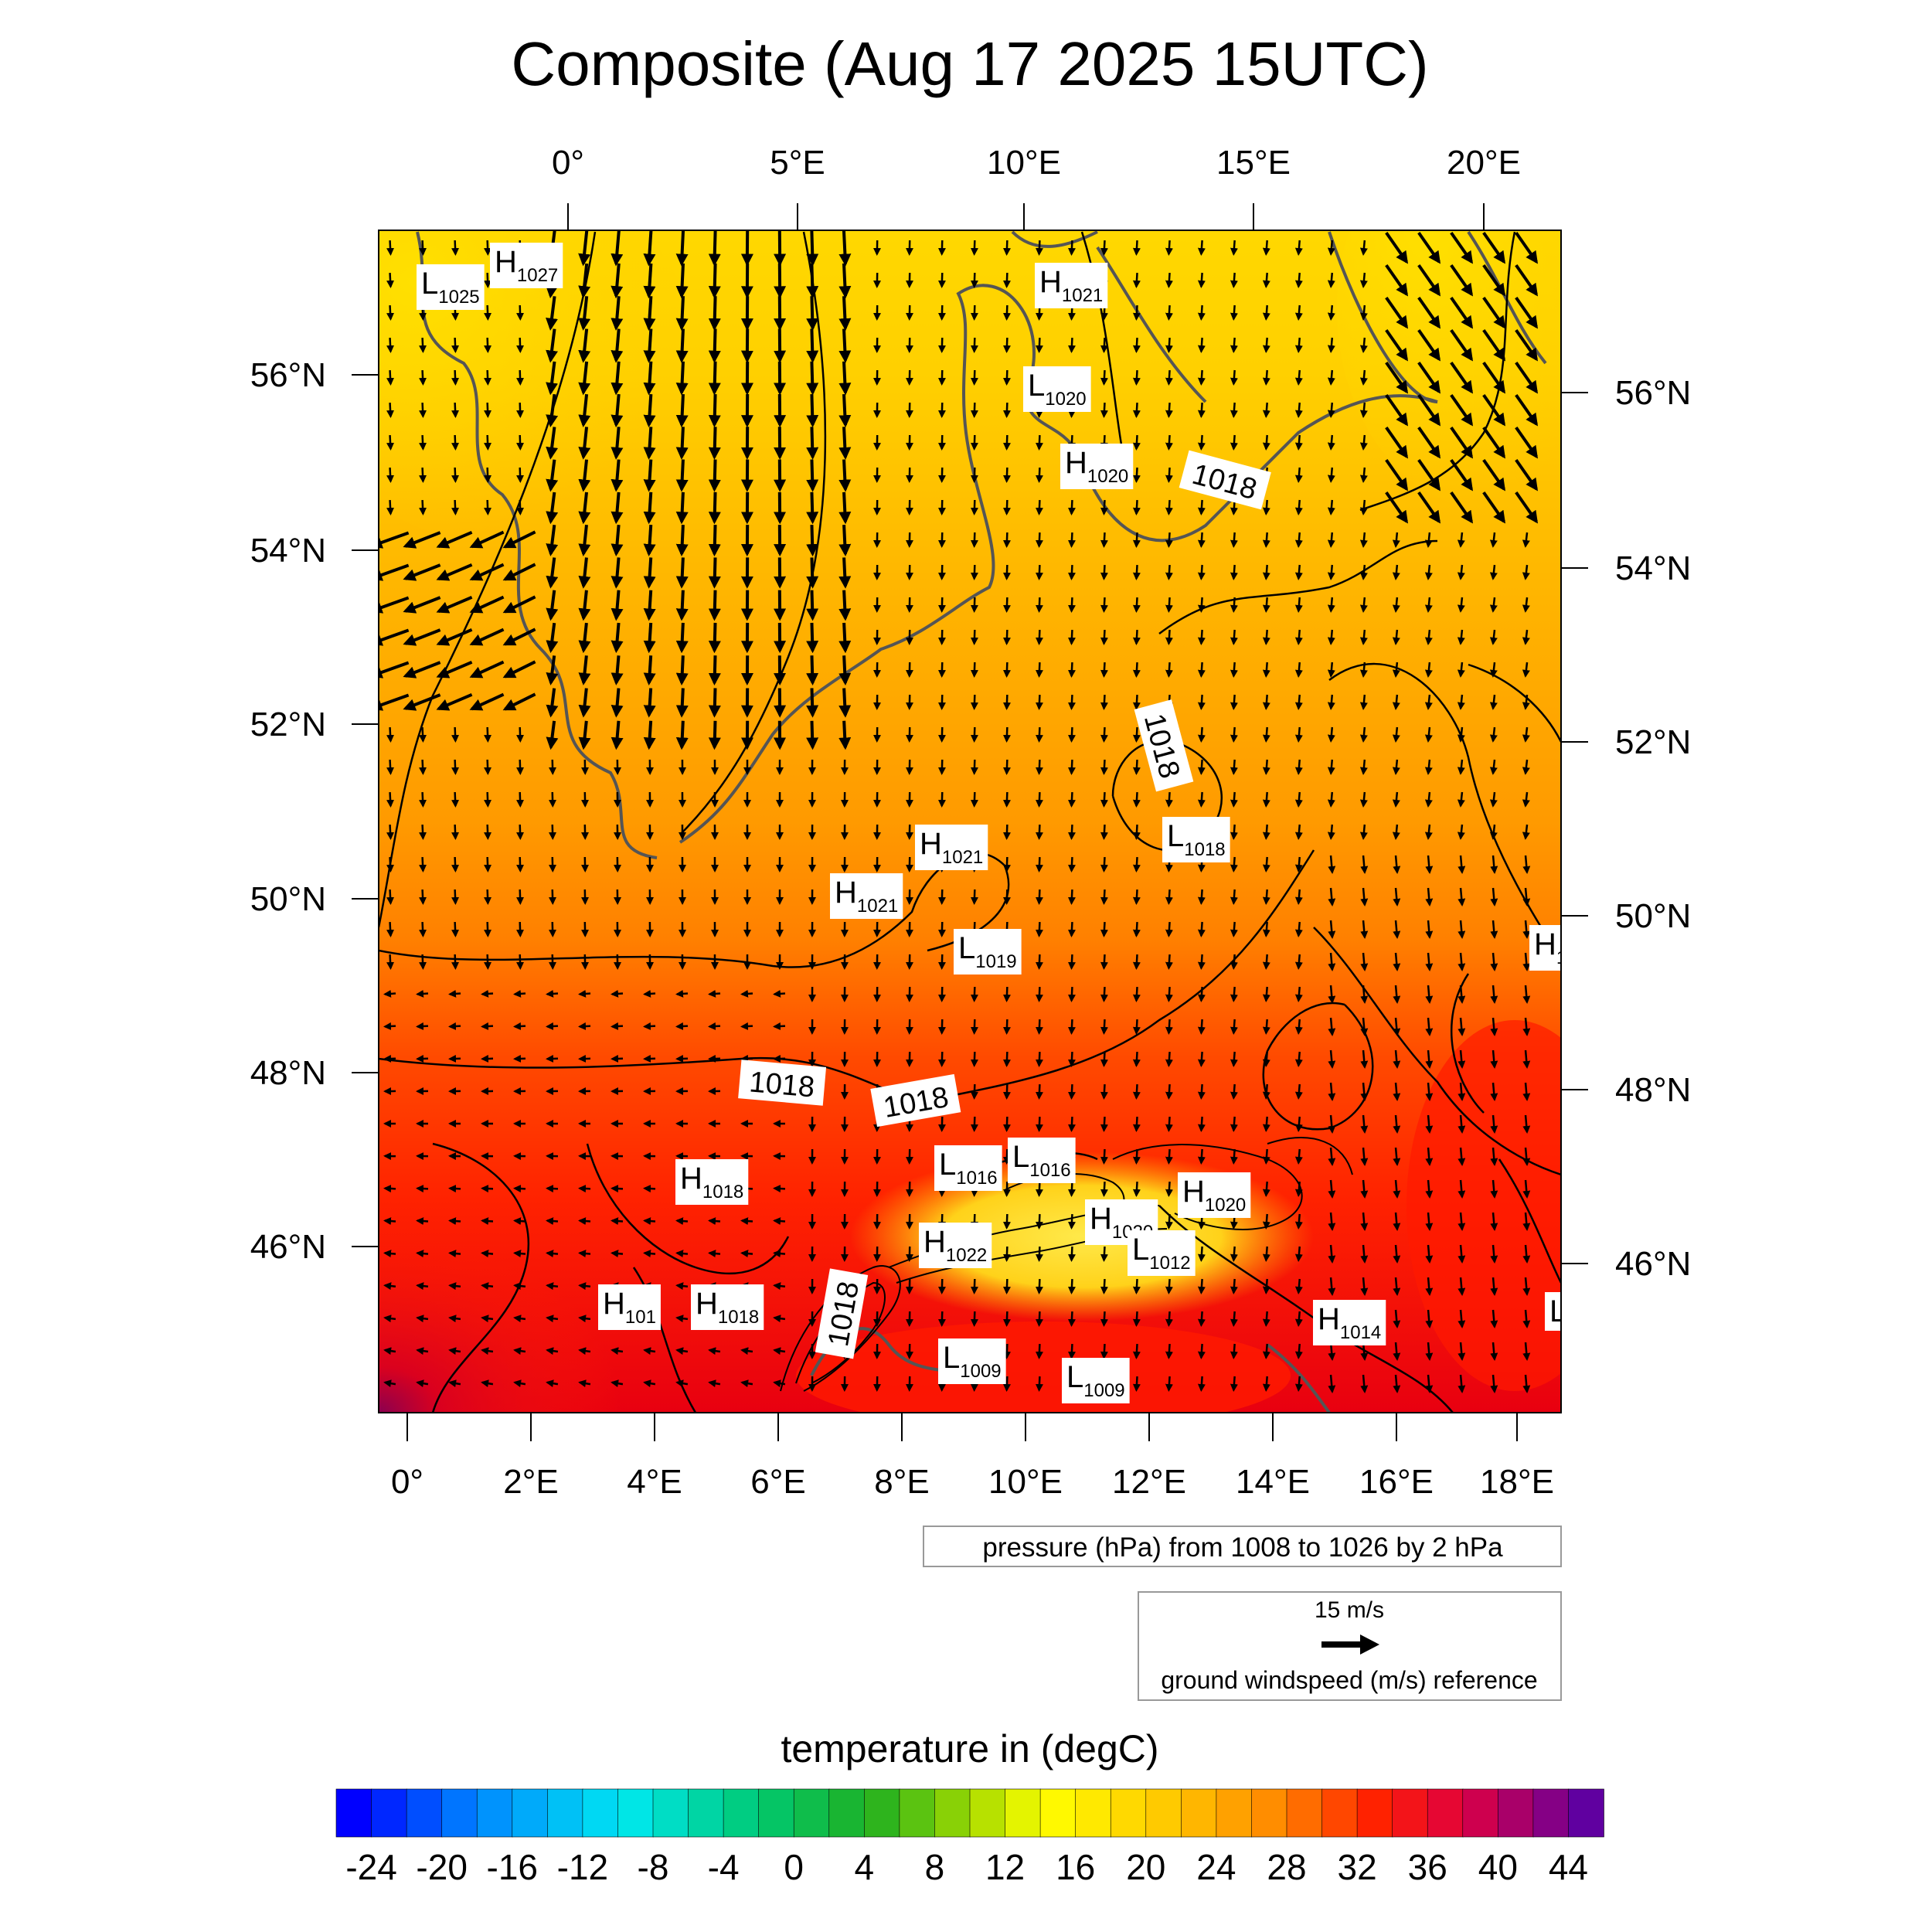  Describe the element at coordinates (1036, 163) in the screenshot. I see `top-longitude-labels: 0° 5°E 10°E 15°E 20°E` at that location.